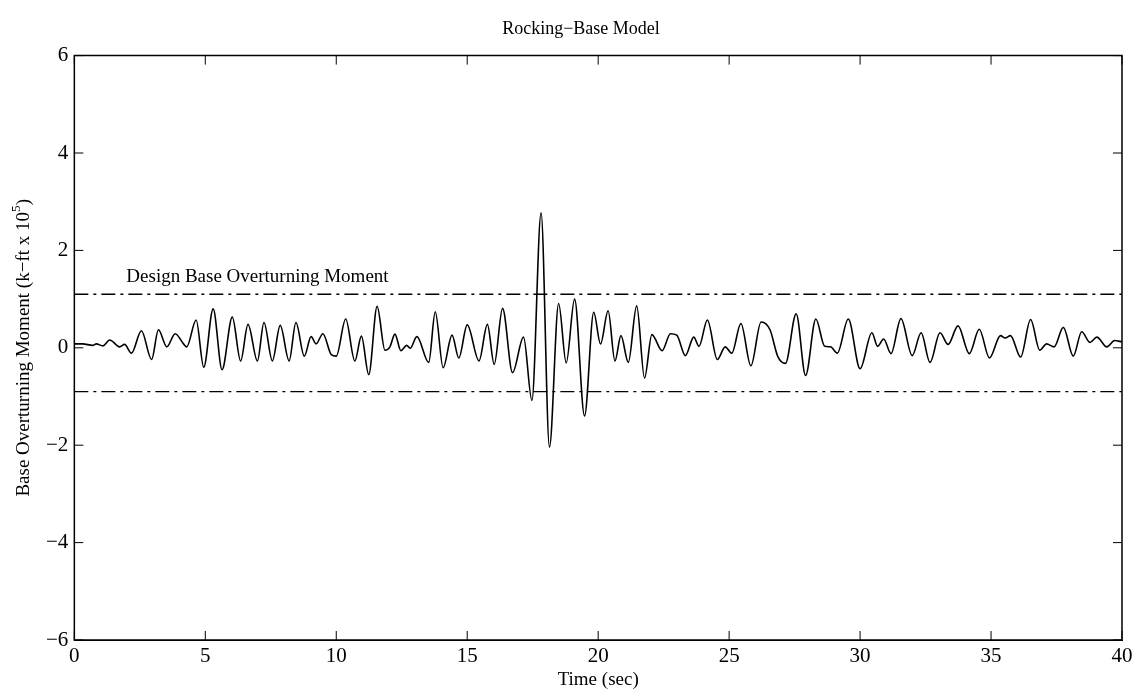 The height and width of the screenshot is (696, 1146). What do you see at coordinates (729, 655) in the screenshot?
I see `x-tick-label: 25` at bounding box center [729, 655].